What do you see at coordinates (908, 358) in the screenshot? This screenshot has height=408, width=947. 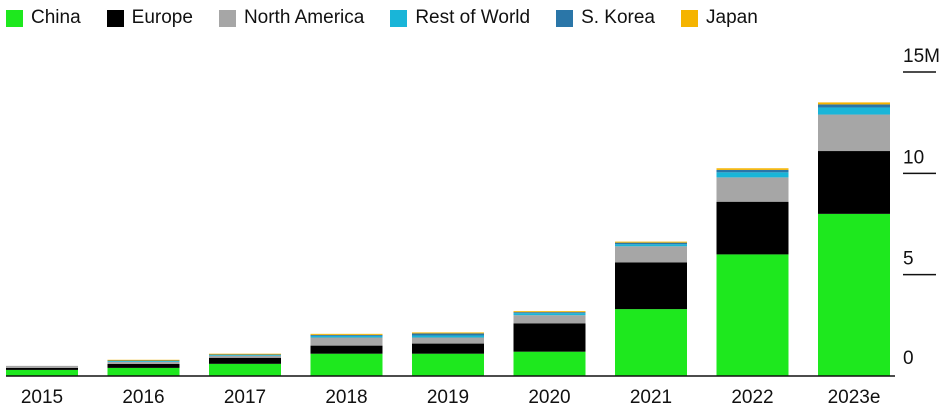 I see `y-tick-label: 0` at bounding box center [908, 358].